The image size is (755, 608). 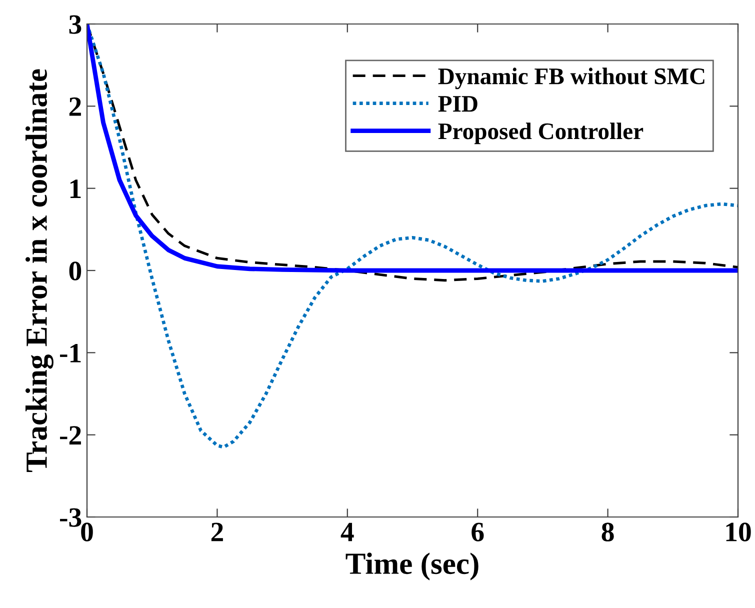 I want to click on y-tick-label: 0, so click(x=75, y=271).